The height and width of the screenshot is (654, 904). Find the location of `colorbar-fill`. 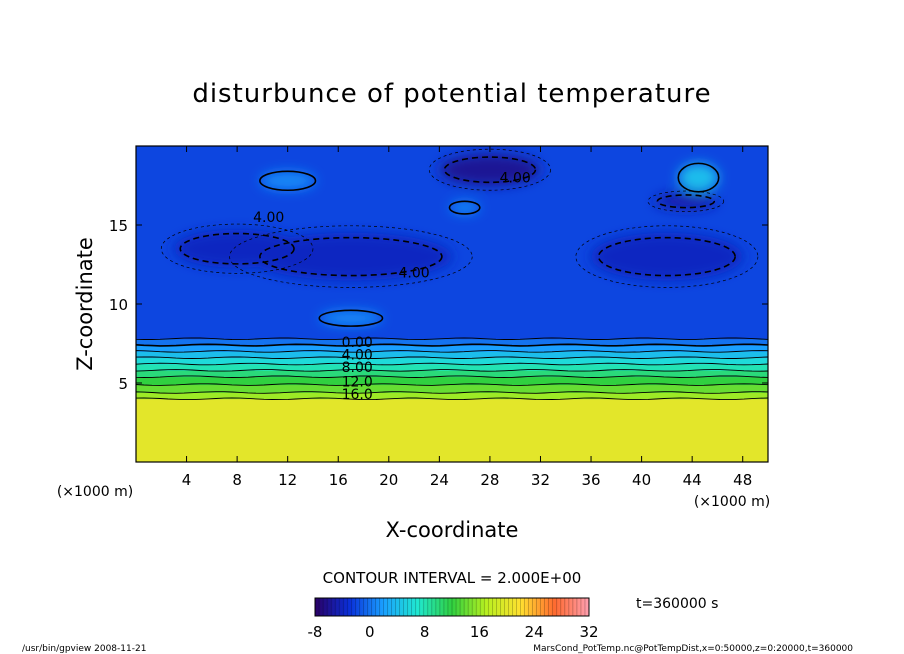

colorbar-fill is located at coordinates (452, 607).